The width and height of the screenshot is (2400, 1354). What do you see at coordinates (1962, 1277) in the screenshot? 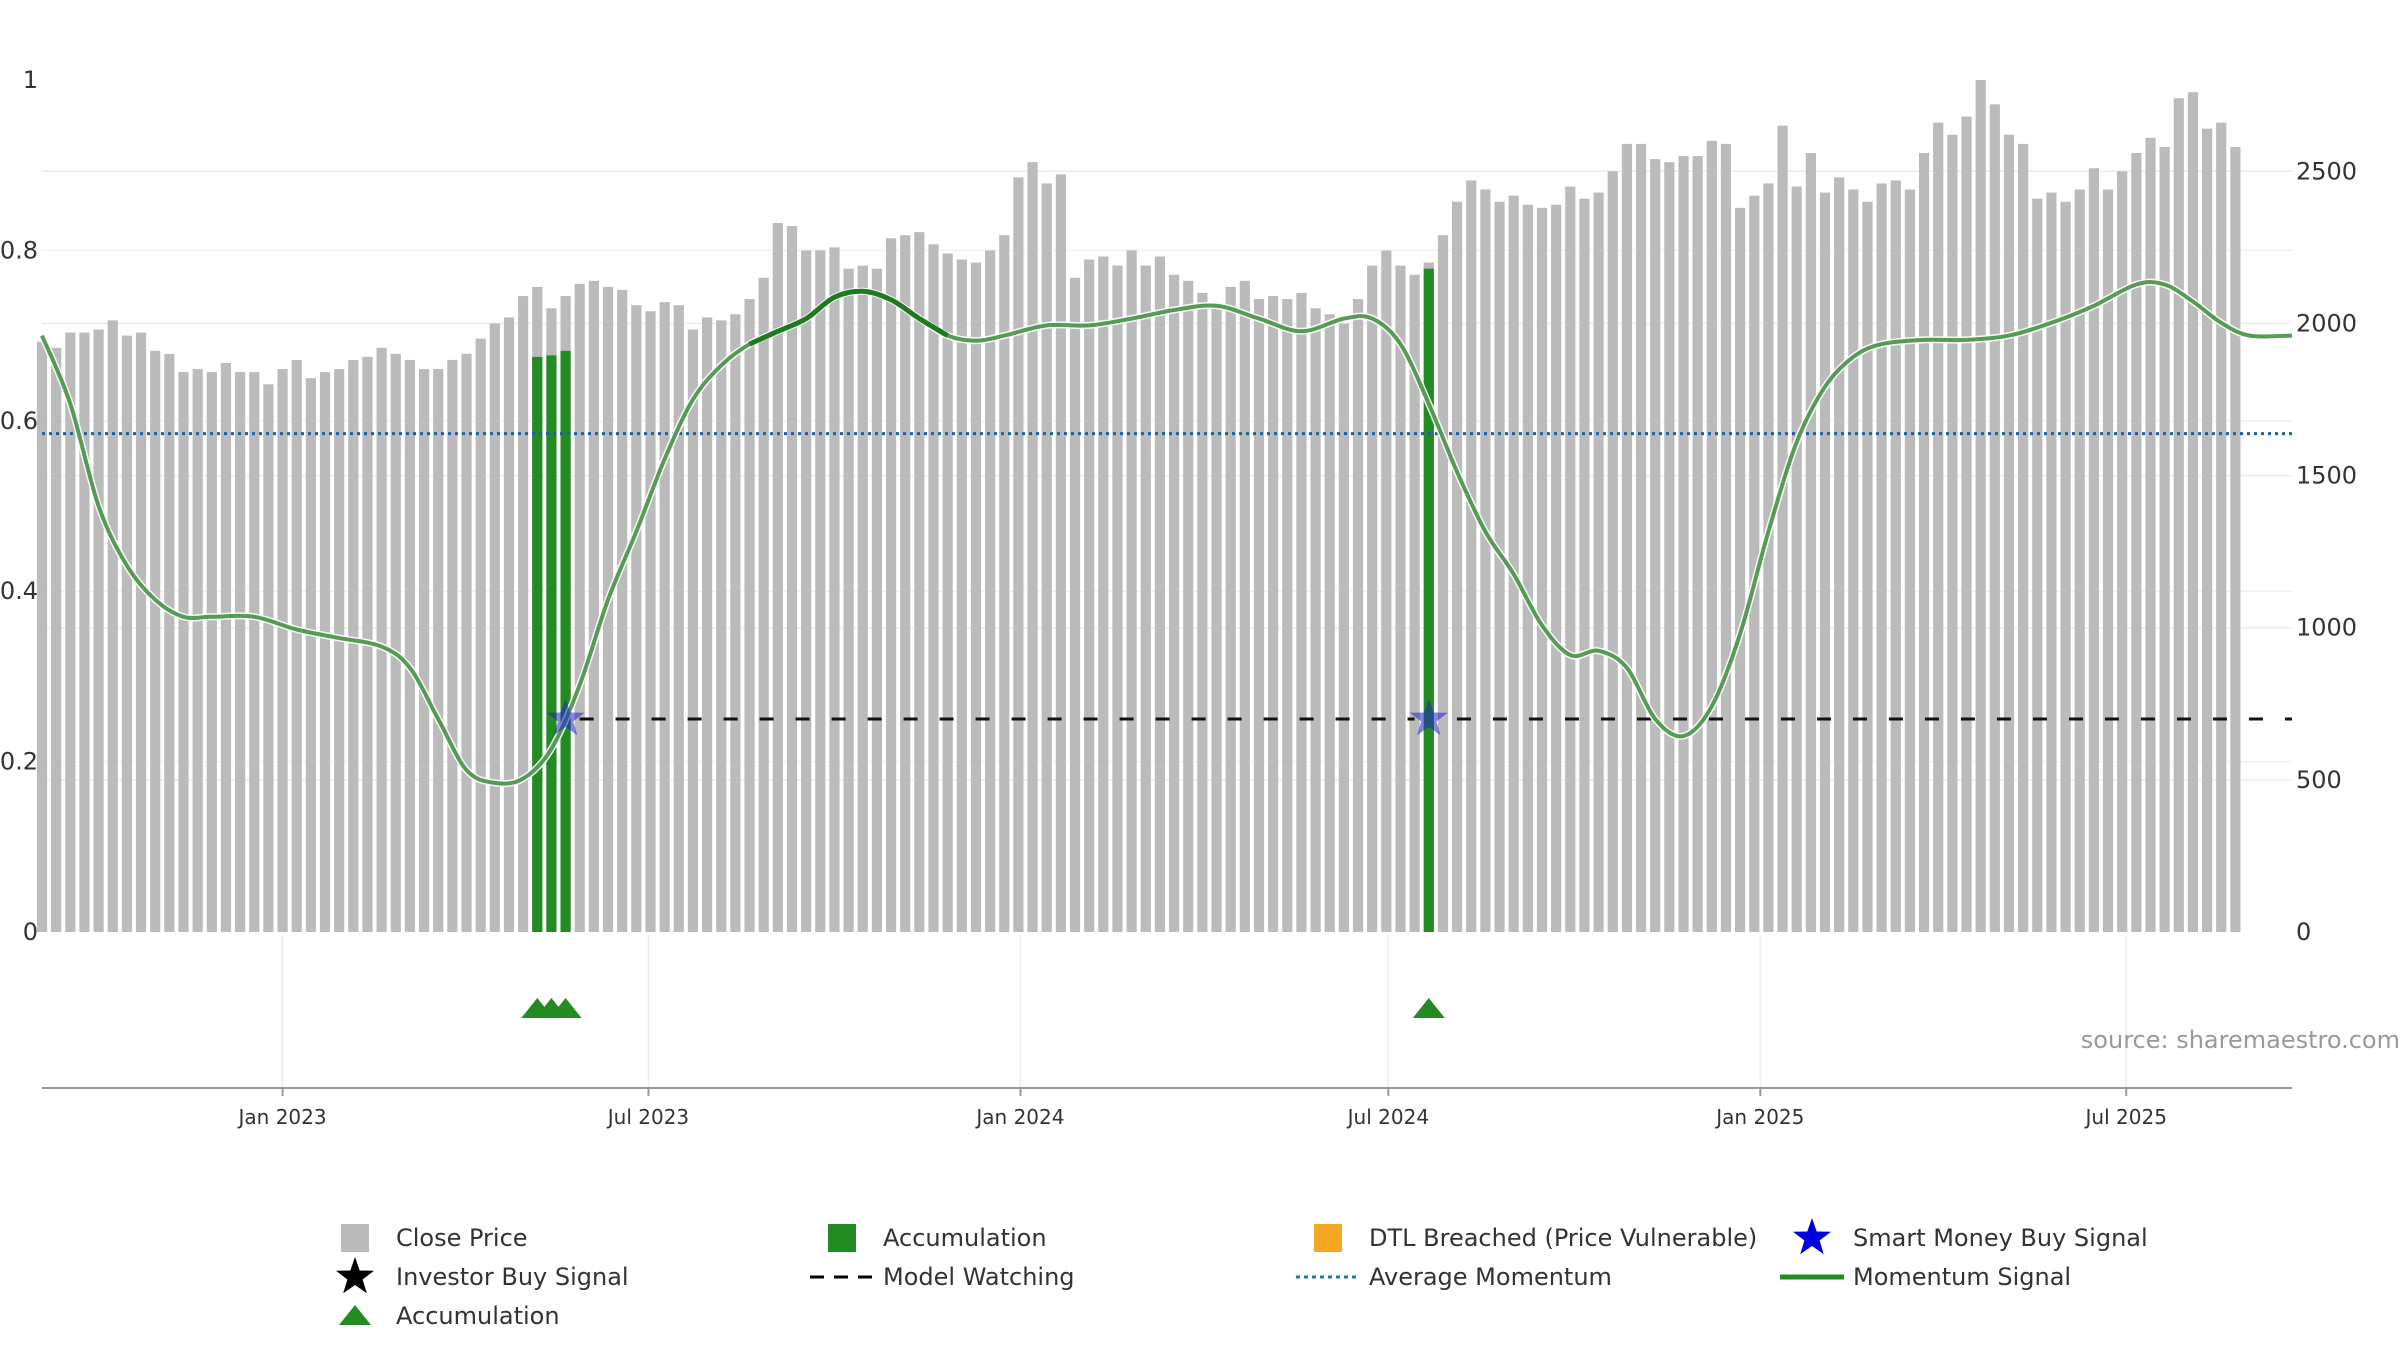
I see `legend-label: Momentum Signal` at bounding box center [1962, 1277].